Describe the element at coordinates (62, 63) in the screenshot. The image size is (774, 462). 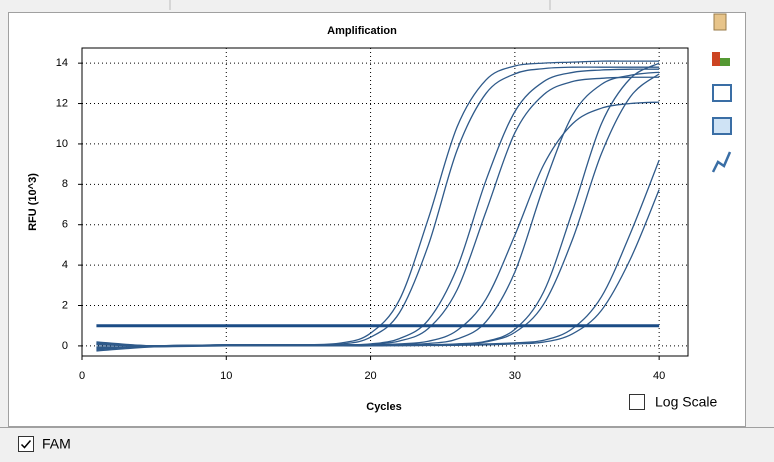
I see `y-tick-label: 14` at that location.